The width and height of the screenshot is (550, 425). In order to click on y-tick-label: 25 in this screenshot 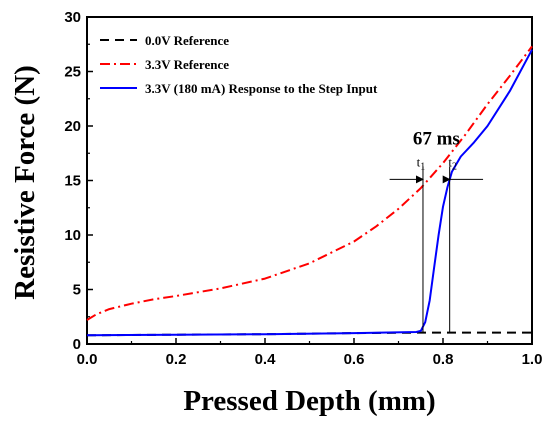, I will do `click(72, 72)`.